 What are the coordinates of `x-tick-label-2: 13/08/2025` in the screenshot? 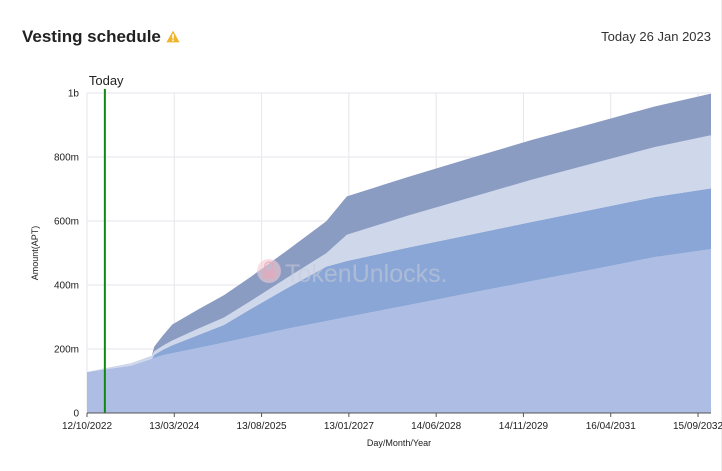 It's located at (262, 426).